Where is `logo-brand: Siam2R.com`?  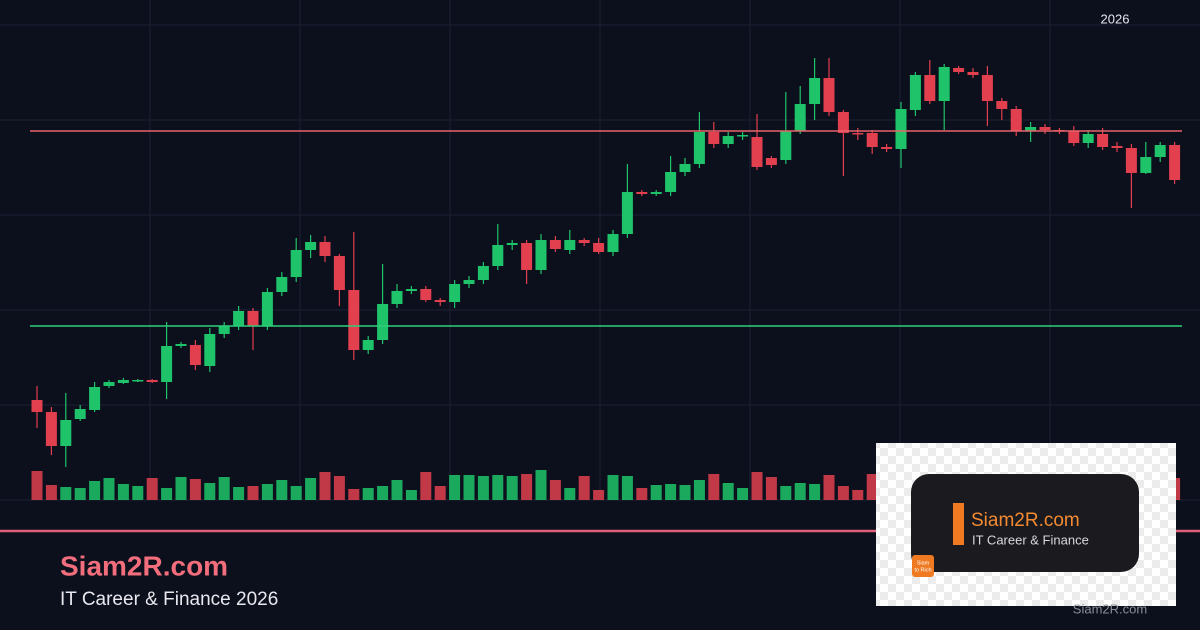 logo-brand: Siam2R.com is located at coordinates (1025, 520).